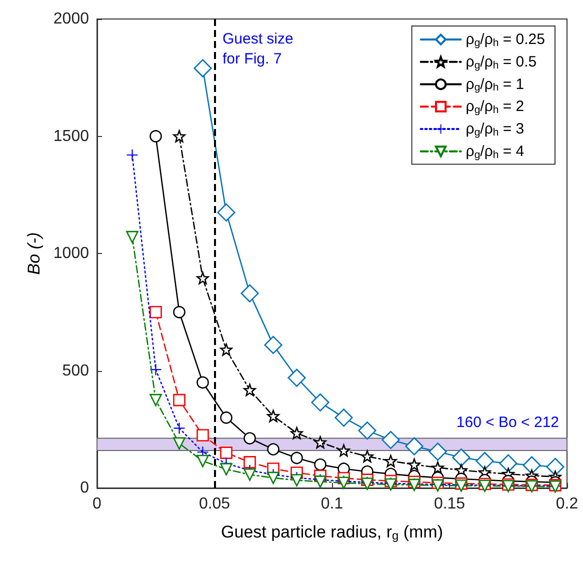 The height and width of the screenshot is (563, 583). What do you see at coordinates (71, 253) in the screenshot?
I see `y-tick-label: 1000` at bounding box center [71, 253].